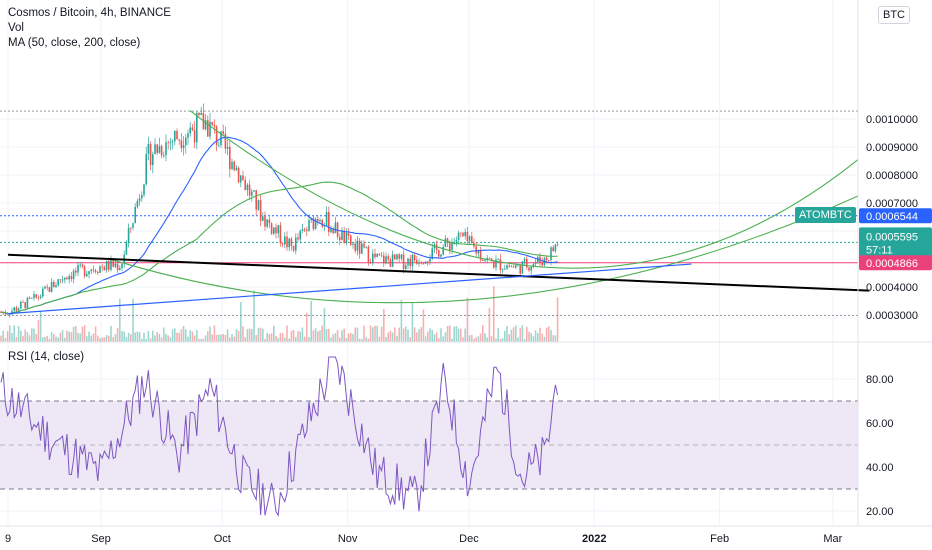 The width and height of the screenshot is (932, 550). I want to click on currency-button: BTC, so click(894, 15).